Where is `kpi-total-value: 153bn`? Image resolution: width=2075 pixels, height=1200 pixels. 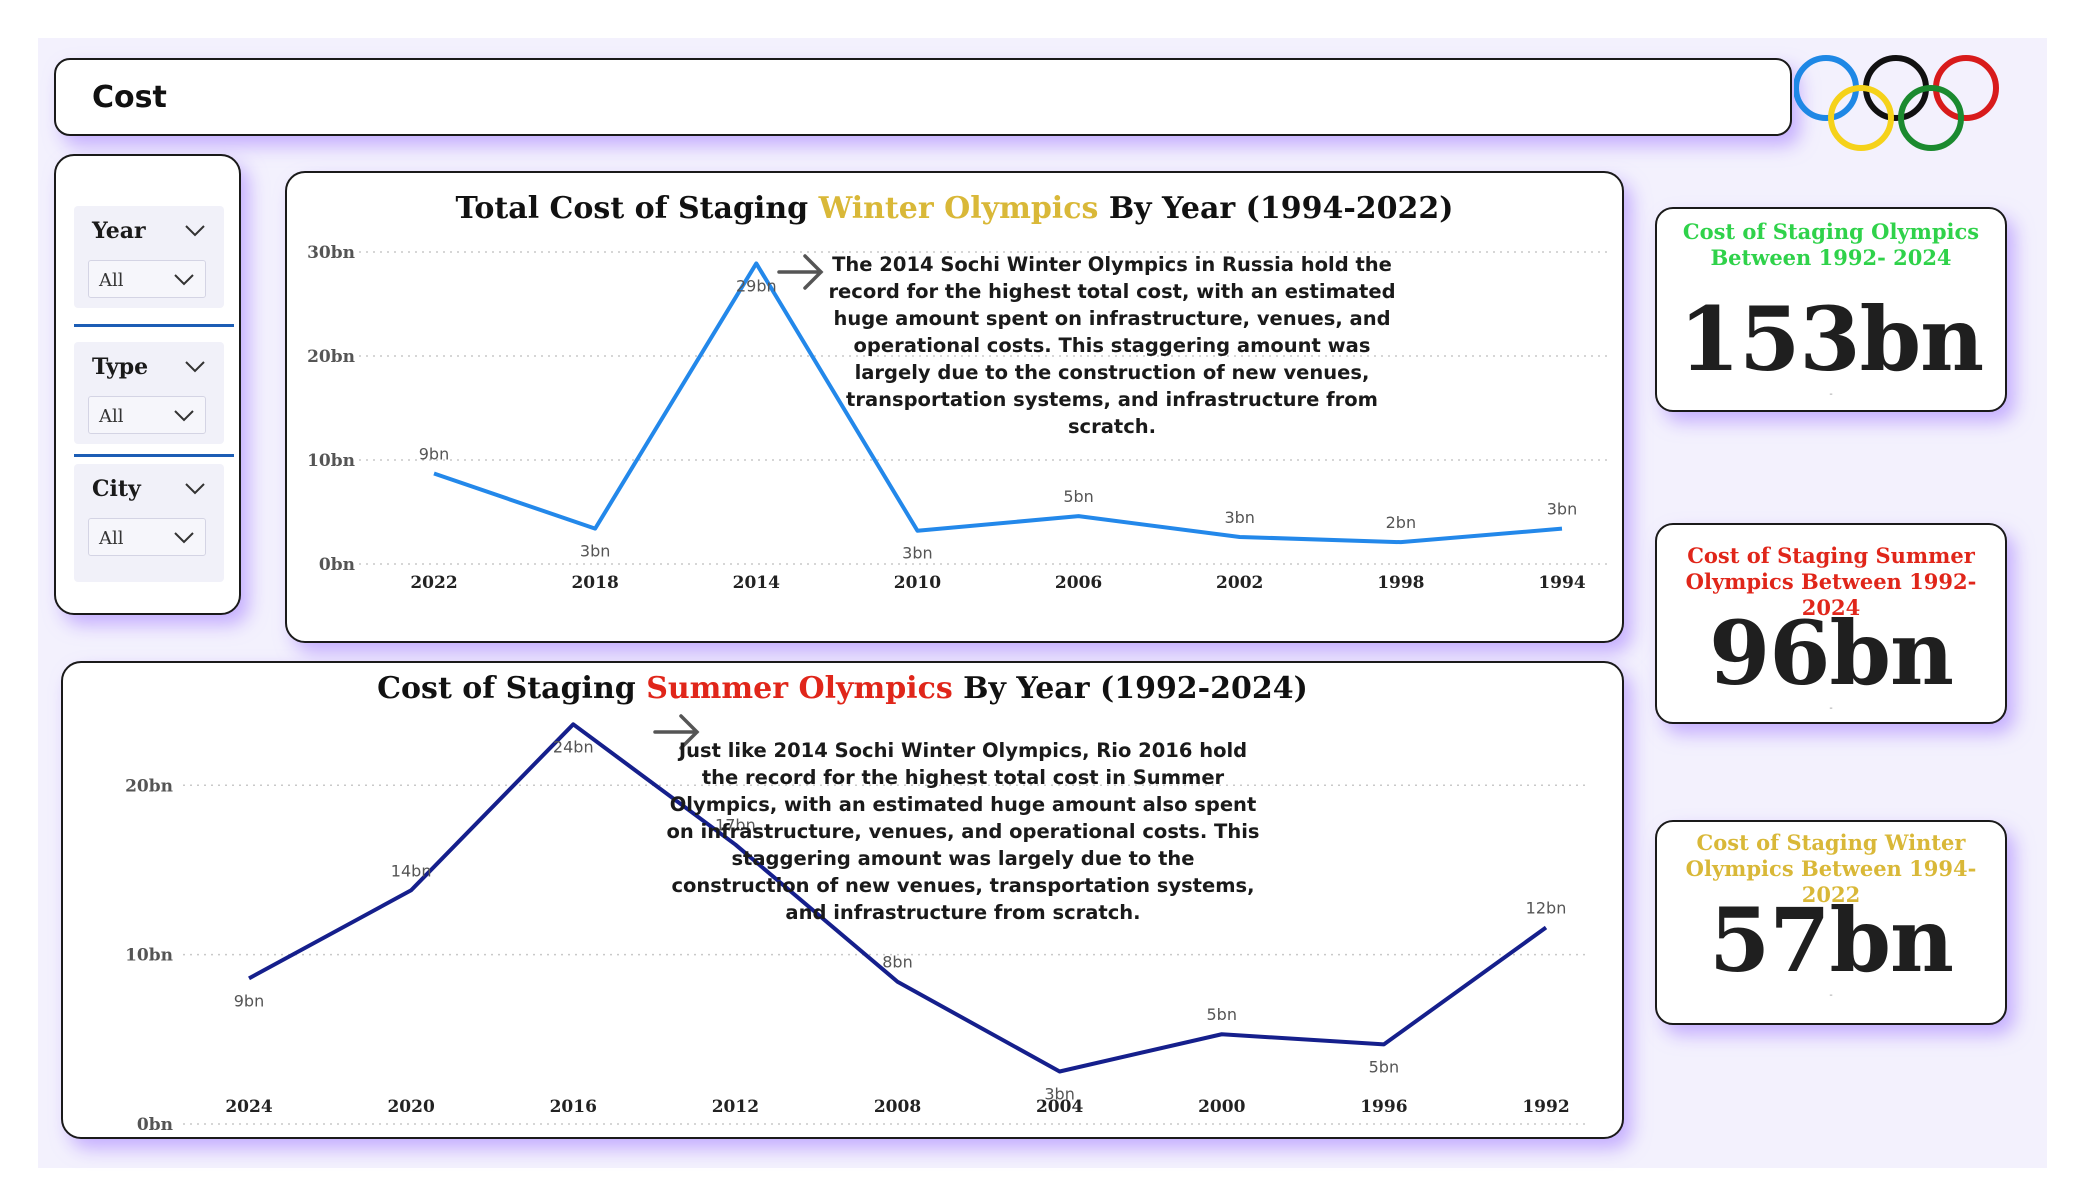 kpi-total-value: 153bn is located at coordinates (1831, 339).